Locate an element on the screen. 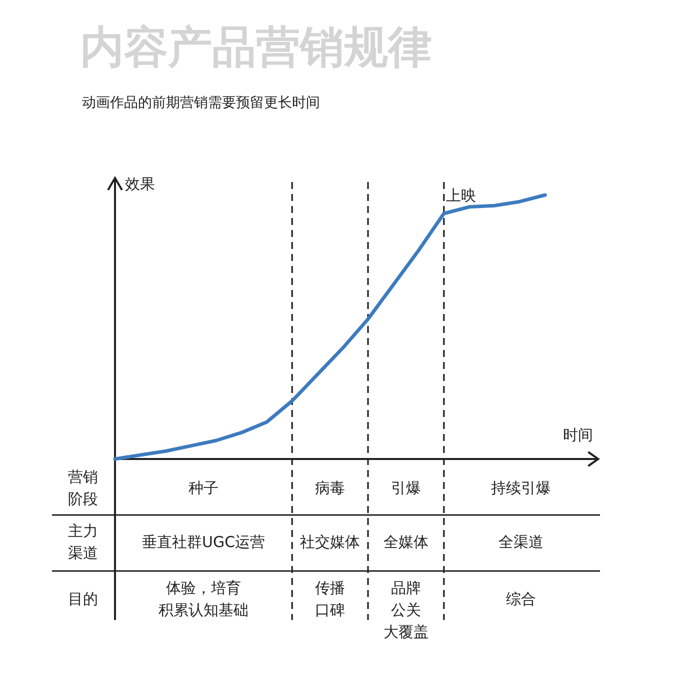  text: 全媒体 is located at coordinates (405, 542).